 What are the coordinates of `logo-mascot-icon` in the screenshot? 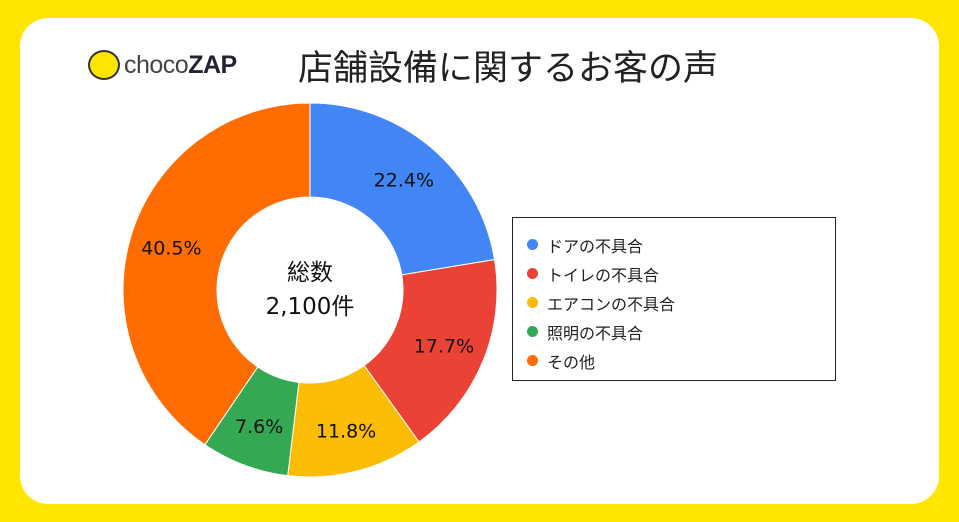 It's located at (104, 65).